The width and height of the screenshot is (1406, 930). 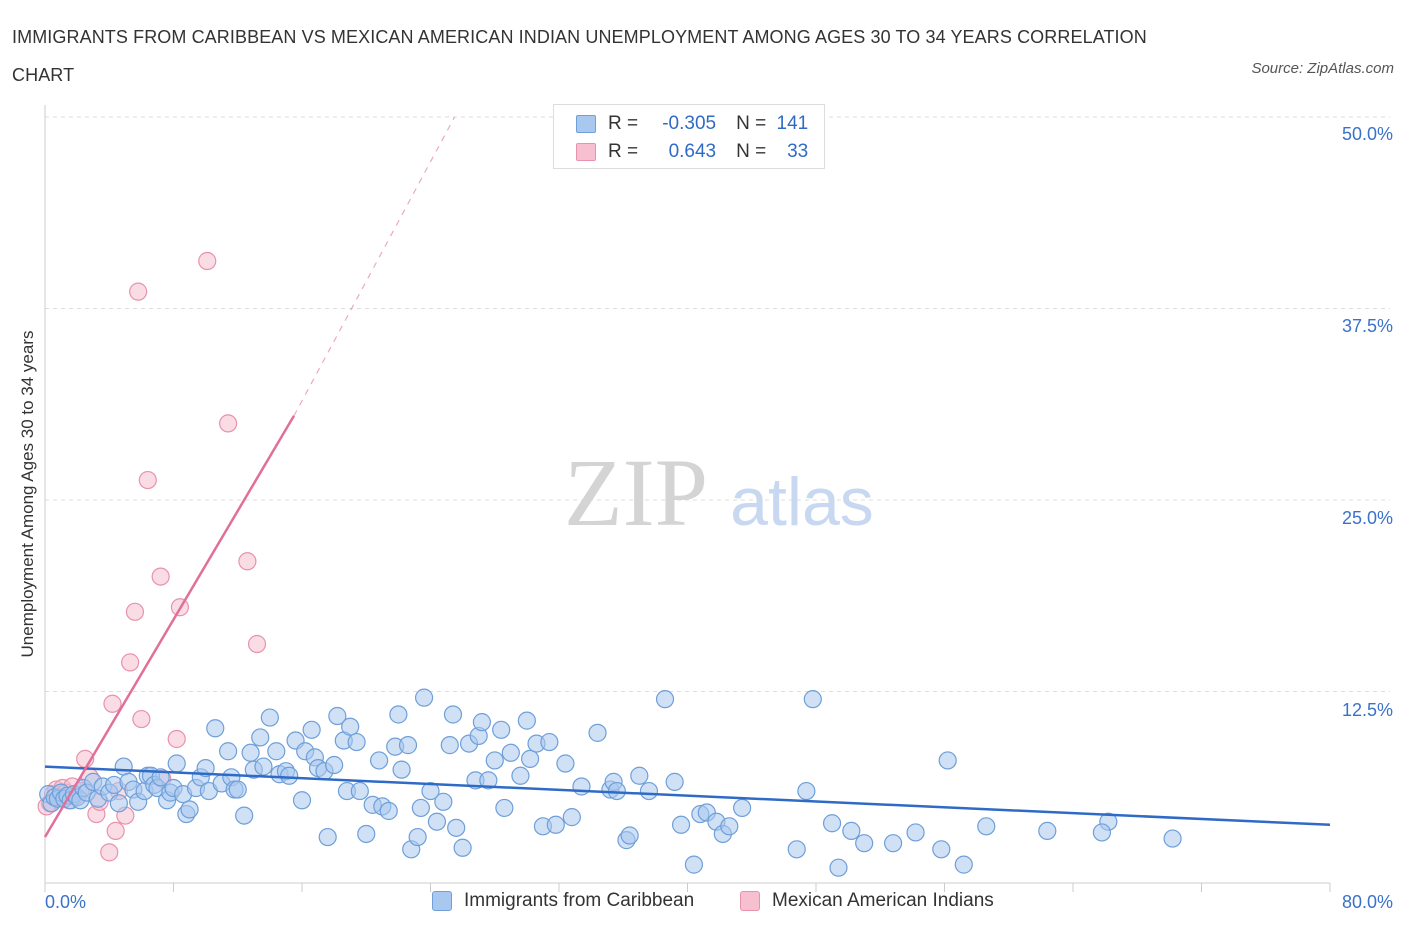 I want to click on y-tick-label-50: 50.0%, so click(x=1367, y=134).